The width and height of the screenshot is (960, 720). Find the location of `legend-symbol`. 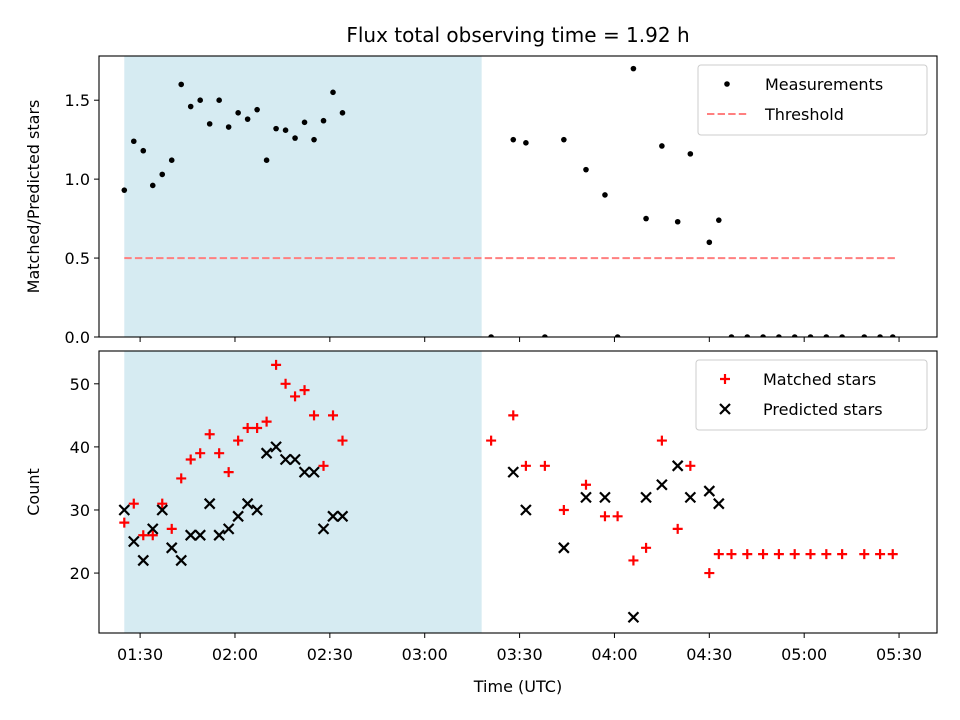

legend-symbol is located at coordinates (725, 379).